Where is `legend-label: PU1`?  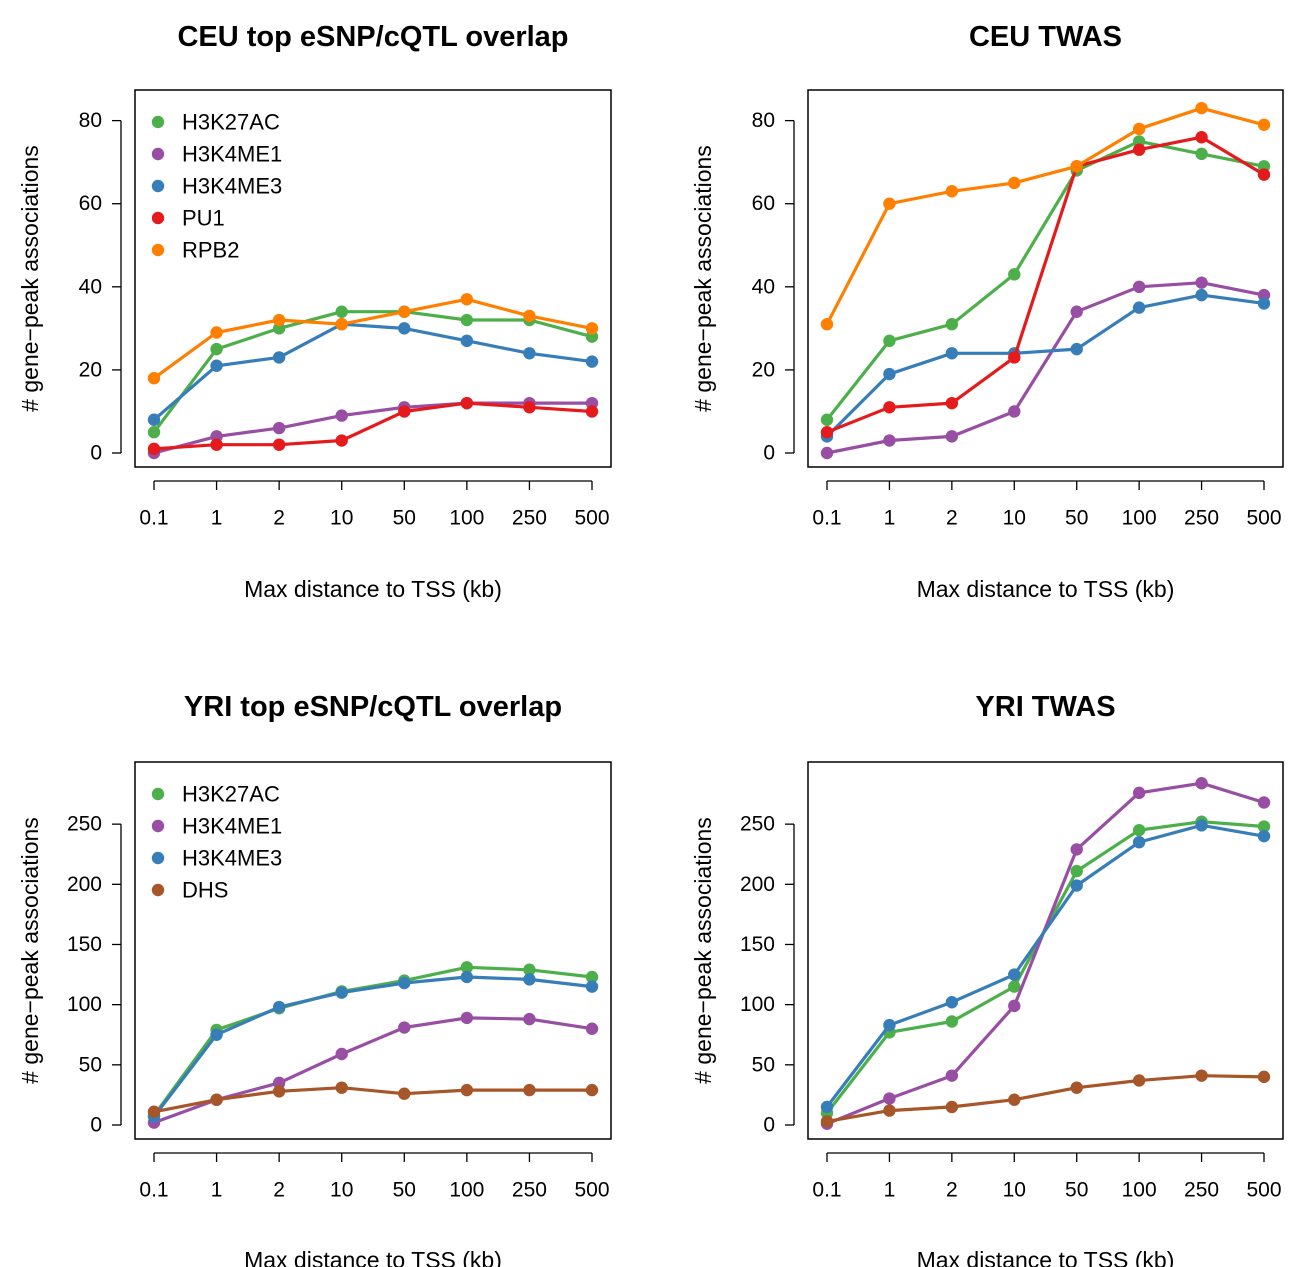
legend-label: PU1 is located at coordinates (203, 218).